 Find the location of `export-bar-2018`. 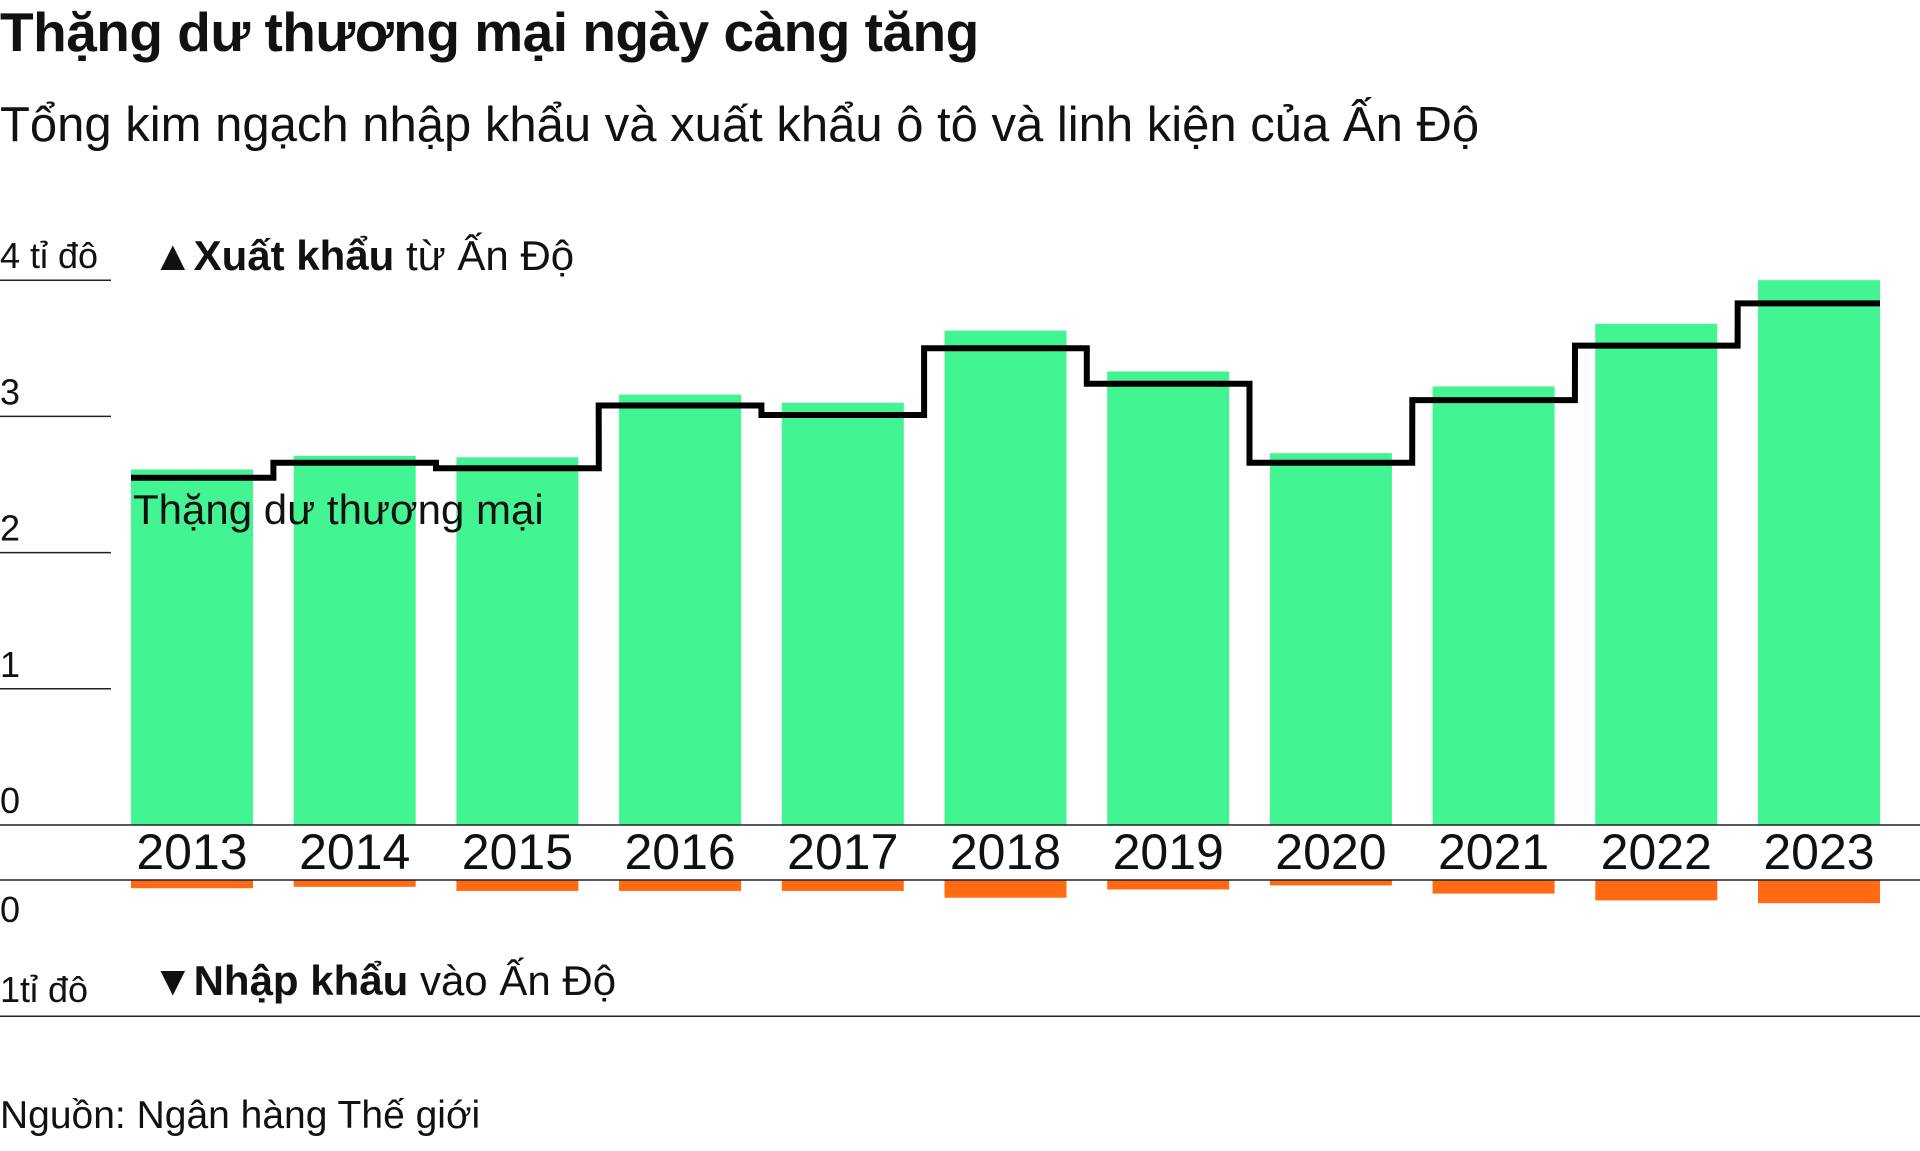

export-bar-2018 is located at coordinates (1005, 577).